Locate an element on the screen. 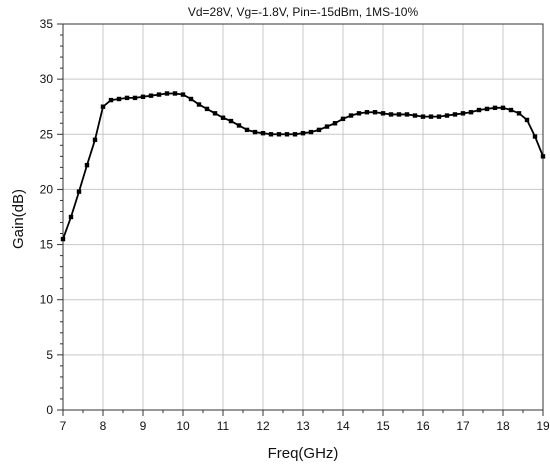 Image resolution: width=550 pixels, height=465 pixels. y-tick-label: 0 is located at coordinates (49, 410).